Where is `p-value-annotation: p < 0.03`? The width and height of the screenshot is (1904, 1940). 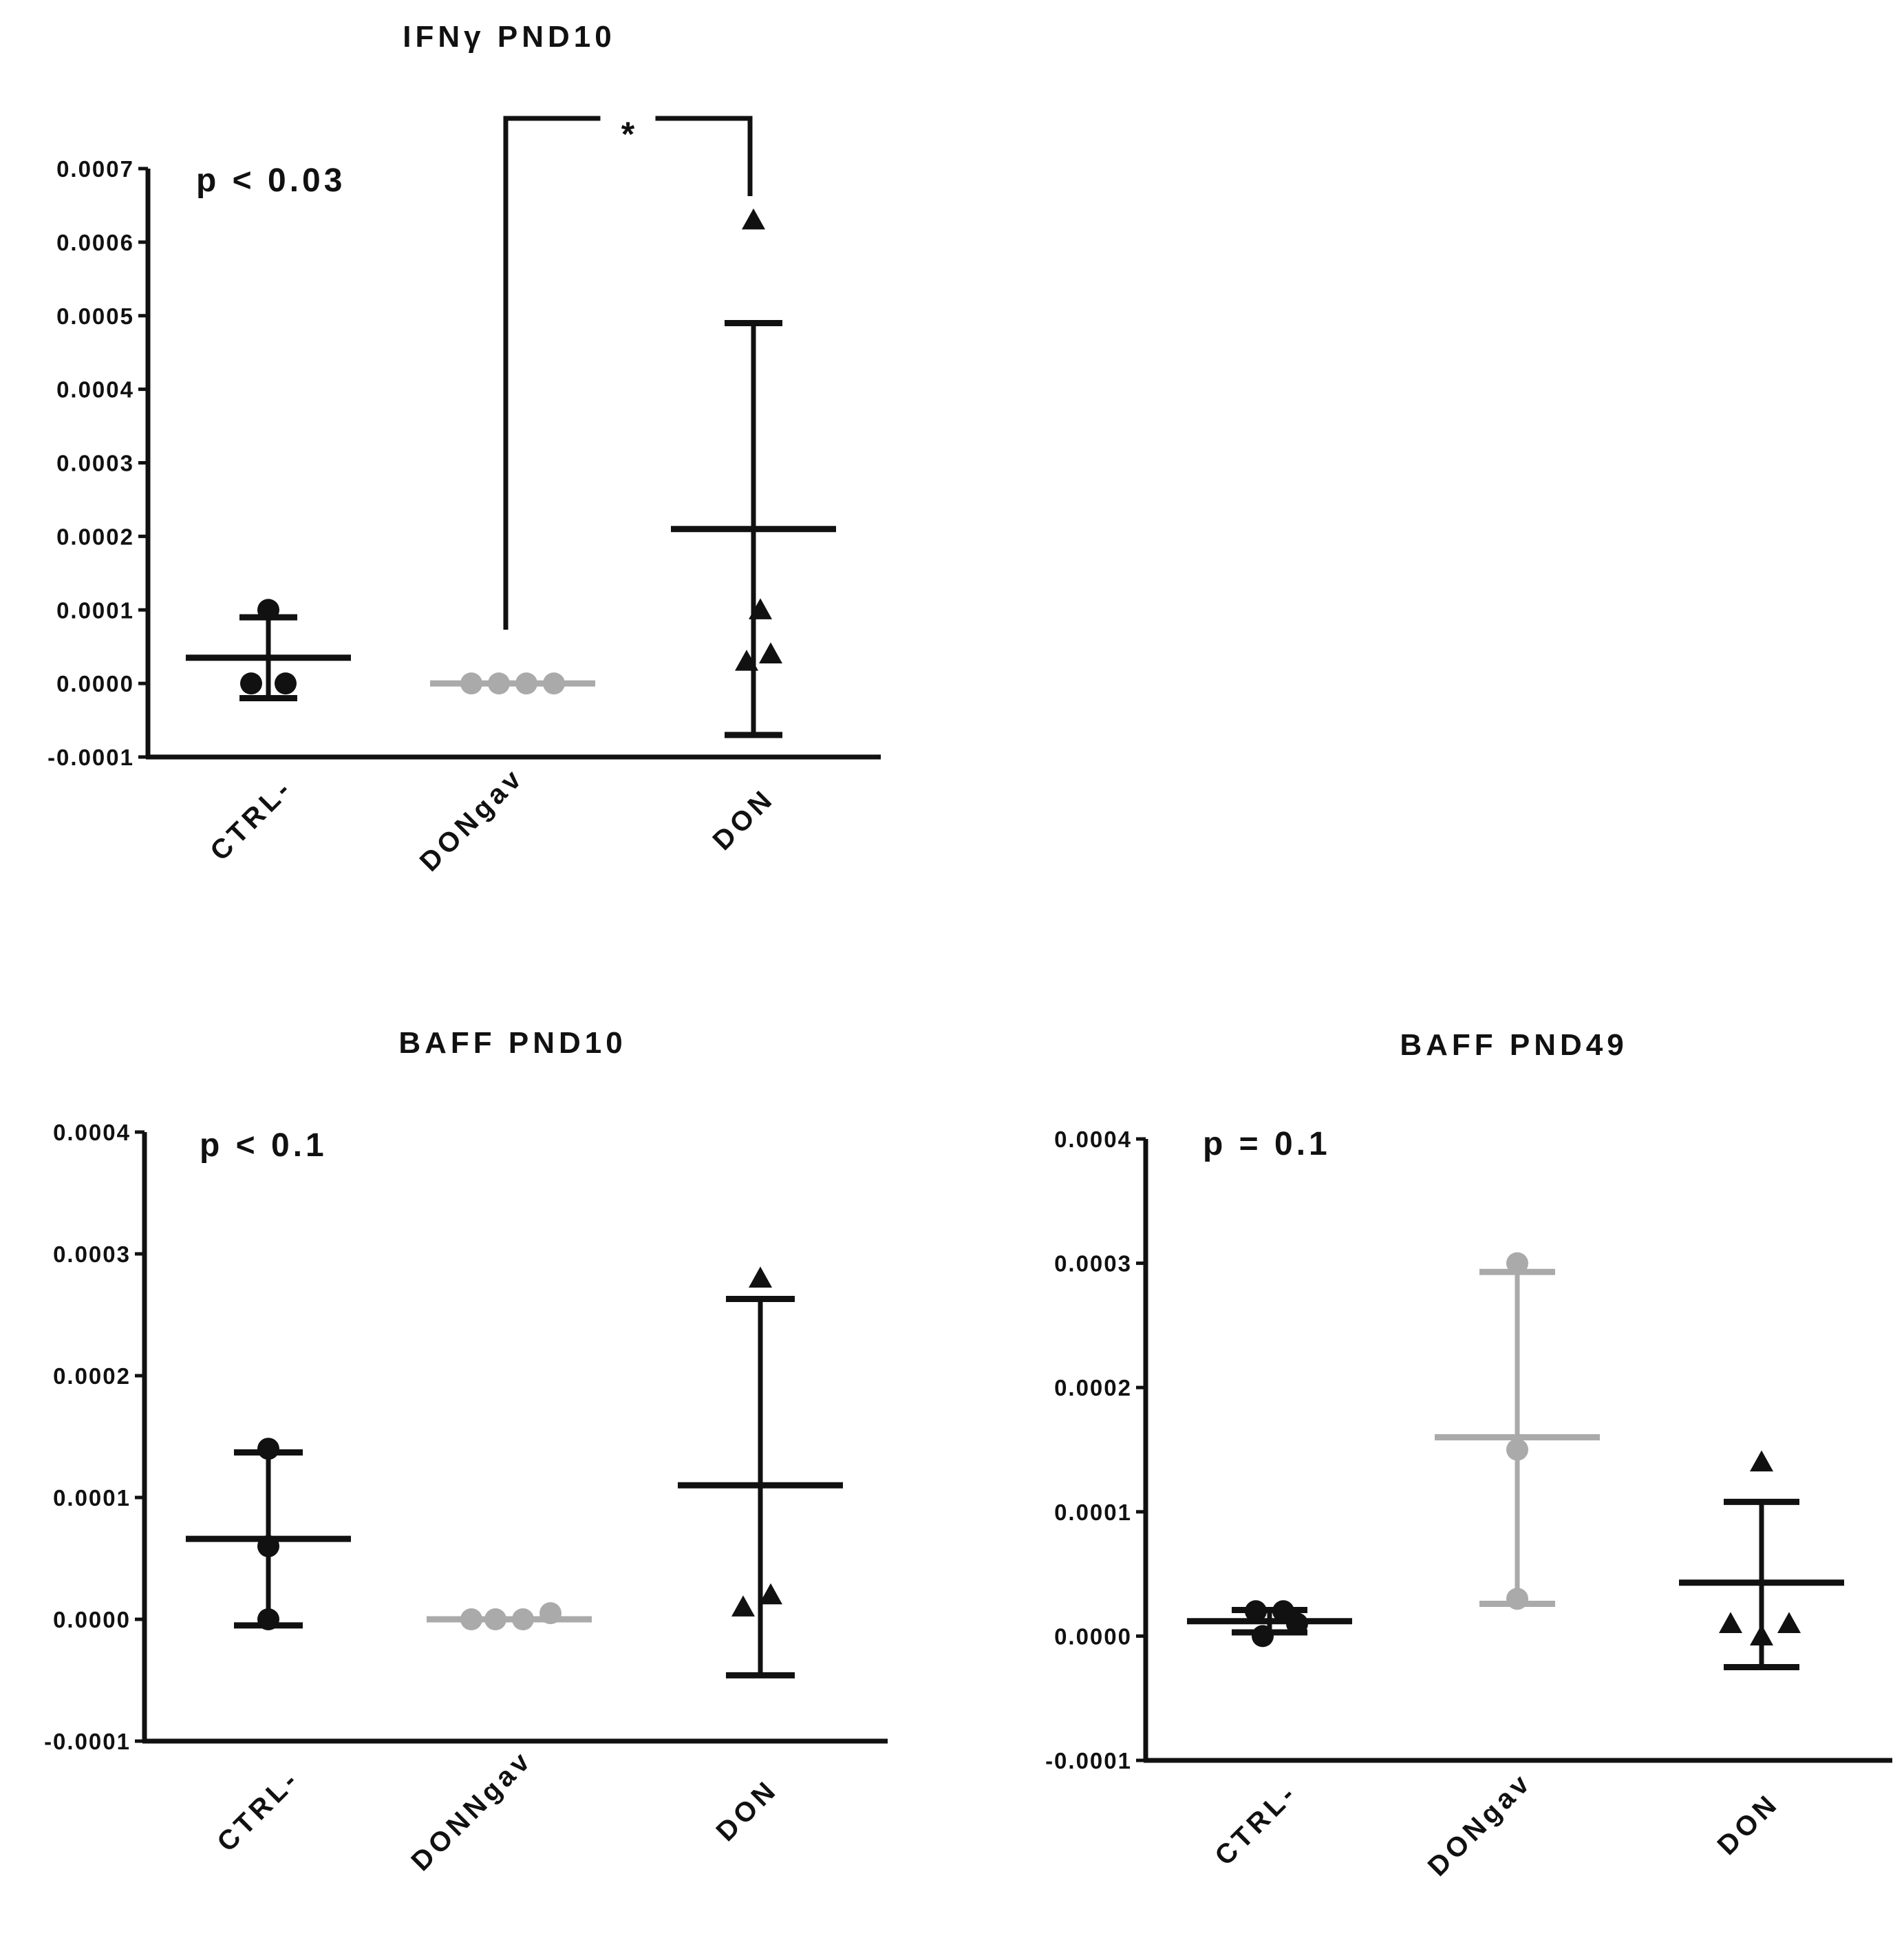
p-value-annotation: p < 0.03 is located at coordinates (270, 180).